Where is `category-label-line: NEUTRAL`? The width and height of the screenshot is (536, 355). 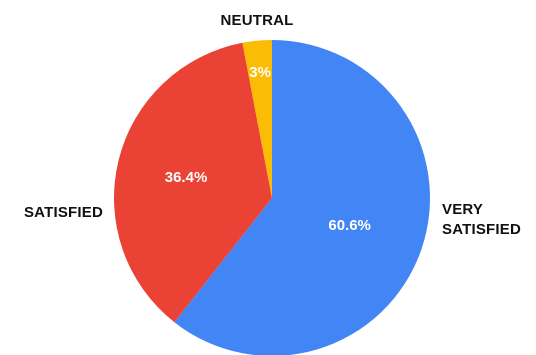 category-label-line: NEUTRAL is located at coordinates (256, 20).